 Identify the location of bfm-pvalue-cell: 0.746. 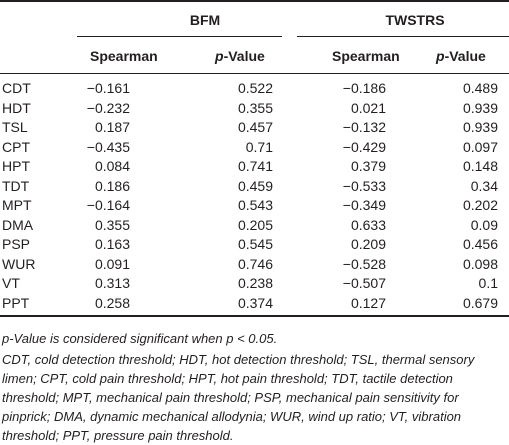
(255, 263).